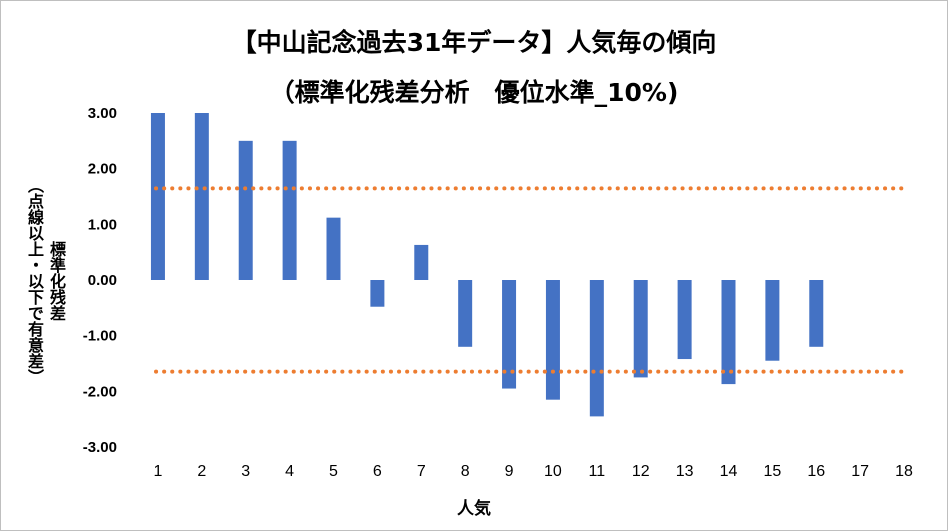 This screenshot has height=531, width=948. What do you see at coordinates (45, 281) in the screenshot?
I see `y-axis-label: 標準化残差 （点線以上・以下で有意差）` at bounding box center [45, 281].